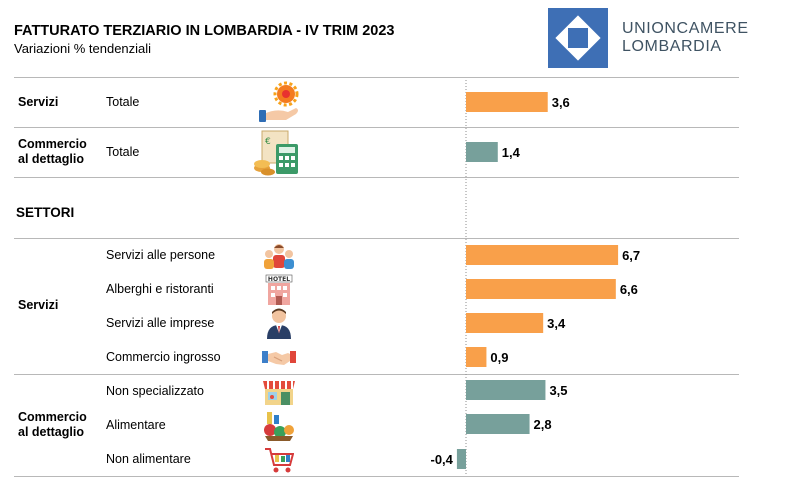 This screenshot has height=500, width=800. What do you see at coordinates (499, 357) in the screenshot?
I see `bar-value-label: 0,9` at bounding box center [499, 357].